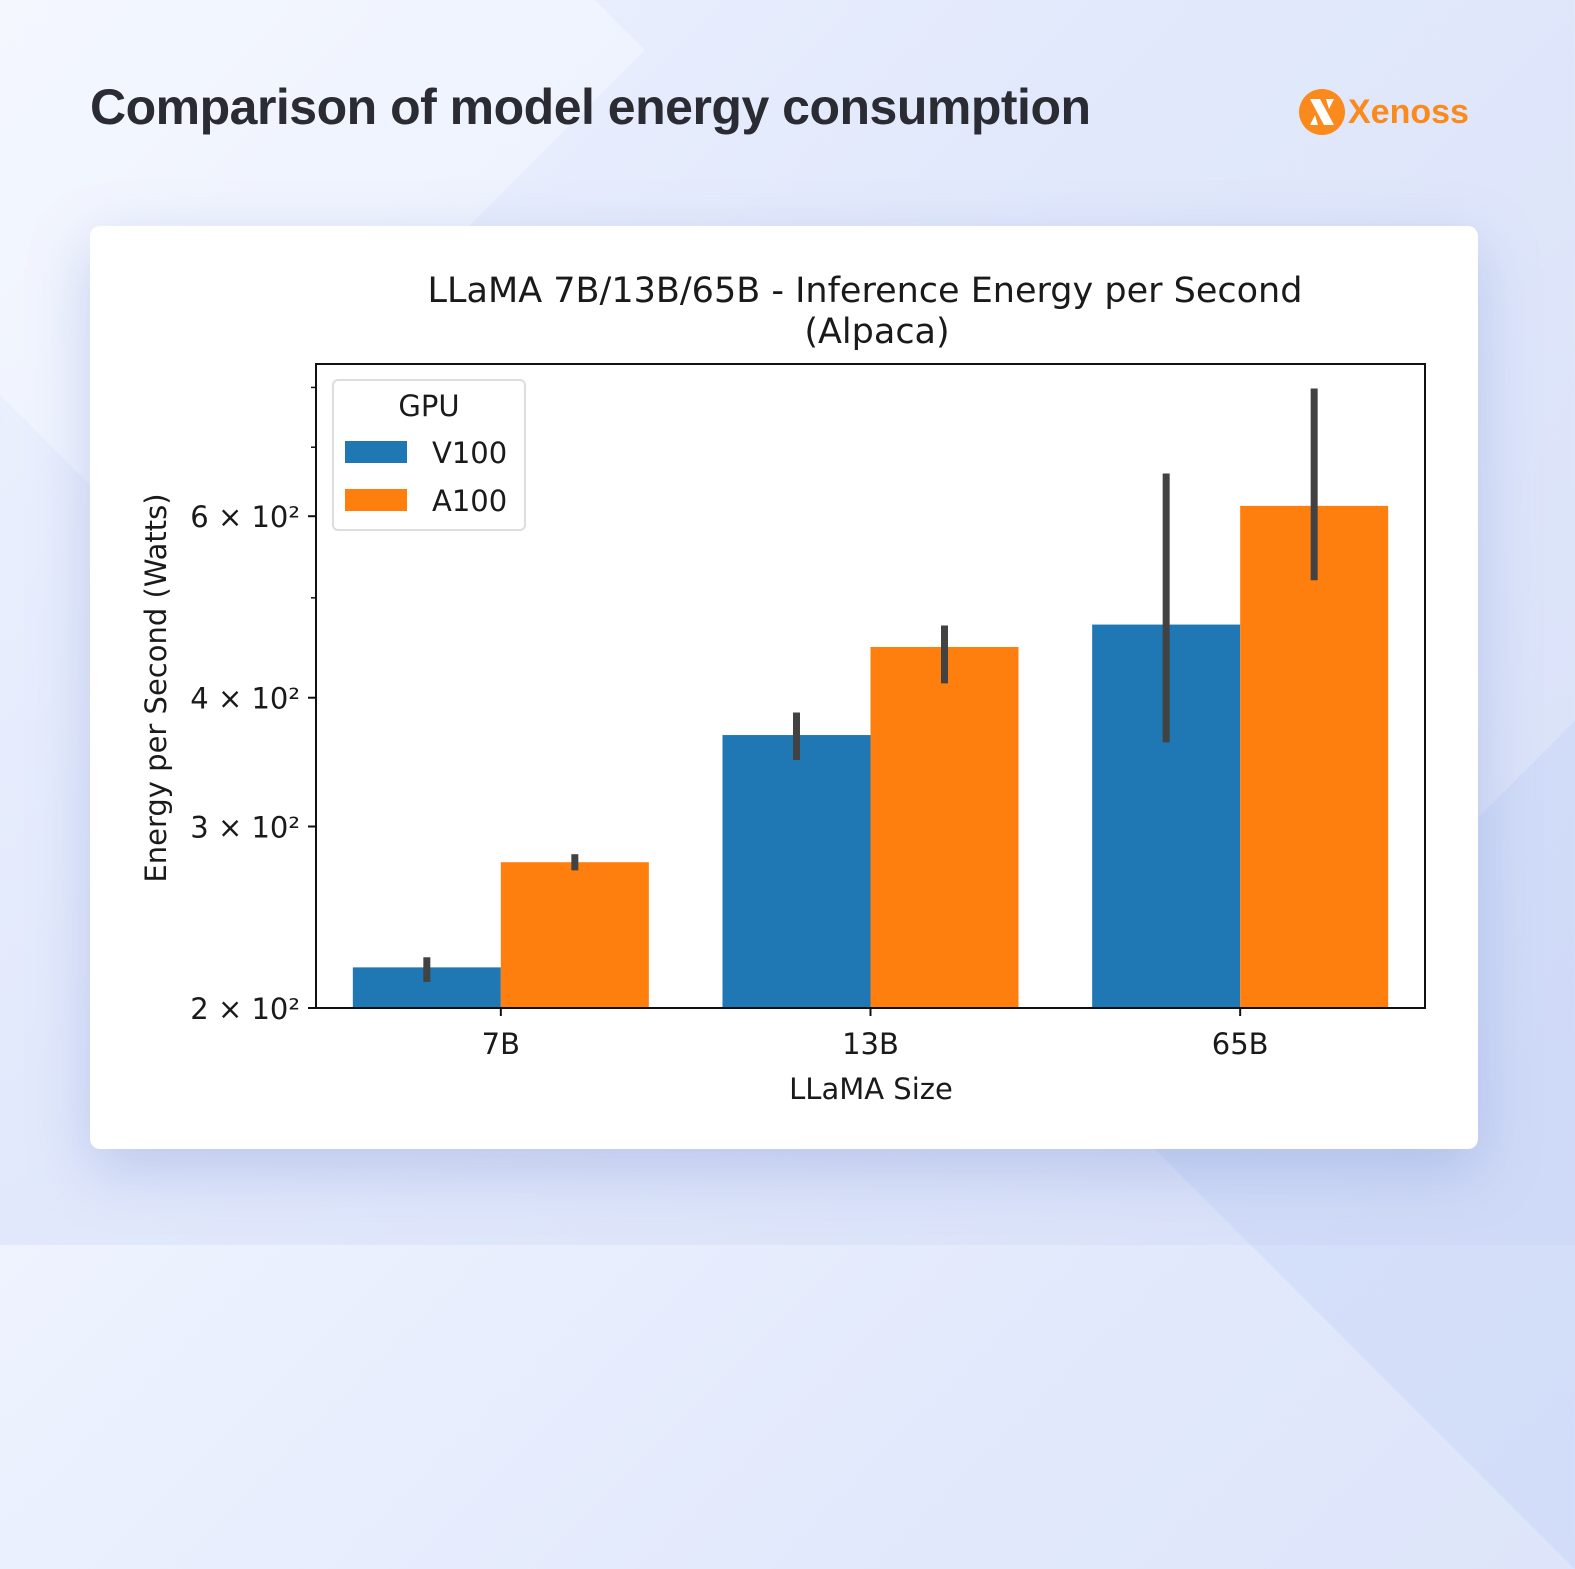 This screenshot has width=1575, height=1569. Describe the element at coordinates (376, 452) in the screenshot. I see `legend-swatch-v100` at that location.